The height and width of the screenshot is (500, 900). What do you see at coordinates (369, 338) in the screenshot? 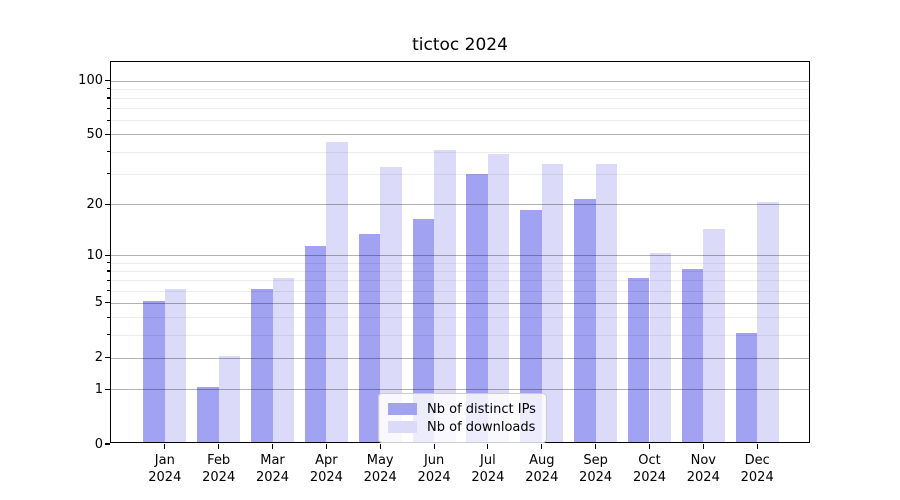
I see `bar-distinct-ips-may` at bounding box center [369, 338].